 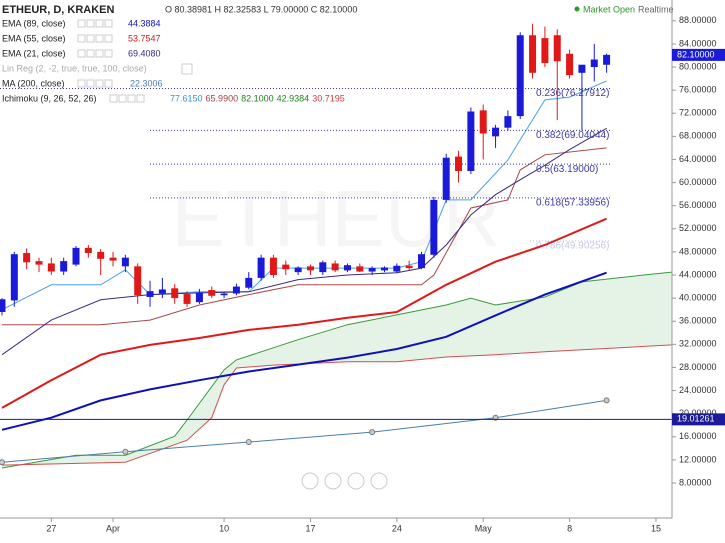 I want to click on x-tick-label: 10, so click(x=224, y=528).